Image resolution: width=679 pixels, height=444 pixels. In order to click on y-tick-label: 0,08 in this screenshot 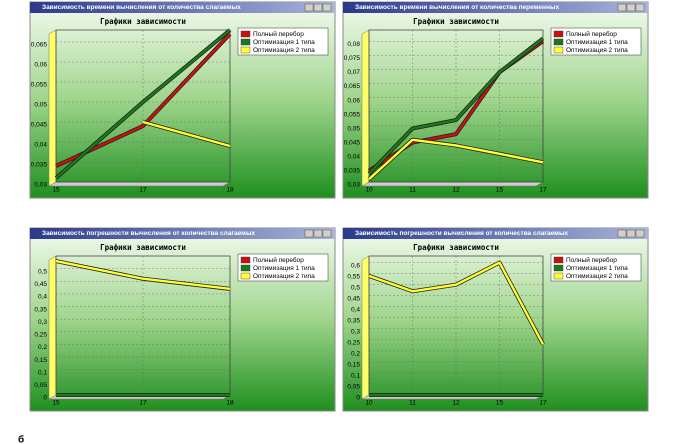, I will do `click(353, 44)`.